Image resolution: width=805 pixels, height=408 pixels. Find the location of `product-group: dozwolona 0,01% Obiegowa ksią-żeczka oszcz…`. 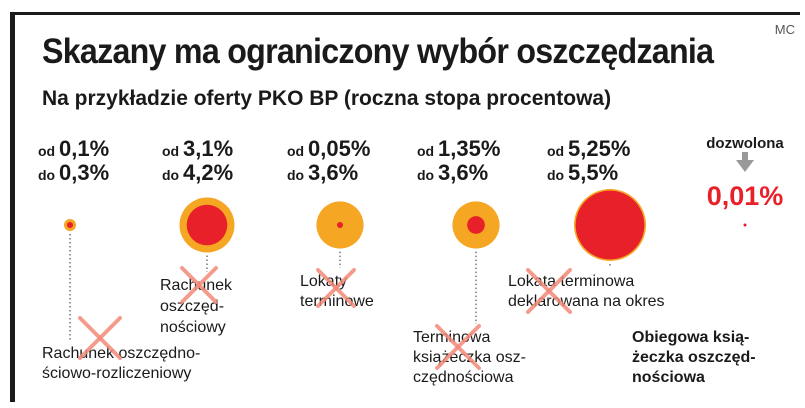

product-group: dozwolona 0,01% Obiegowa ksią-żeczka oszcz… is located at coordinates (708, 260).